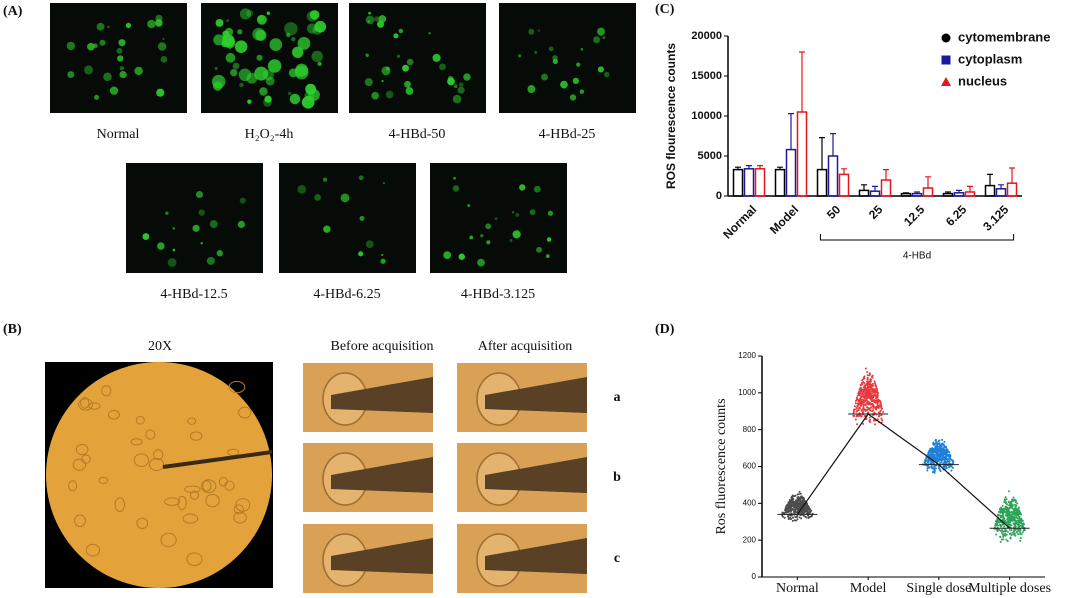 This screenshot has width=1065, height=598. Describe the element at coordinates (990, 58) in the screenshot. I see `legend-label: cytoplasm` at that location.